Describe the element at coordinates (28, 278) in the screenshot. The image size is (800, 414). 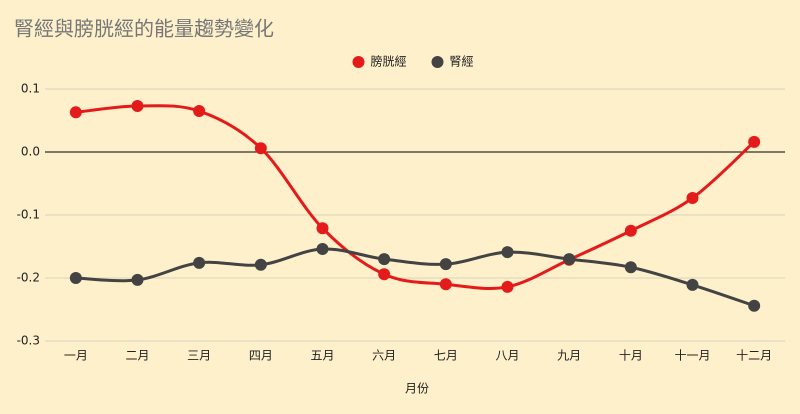
I see `y-tick-label: -0.2` at that location.